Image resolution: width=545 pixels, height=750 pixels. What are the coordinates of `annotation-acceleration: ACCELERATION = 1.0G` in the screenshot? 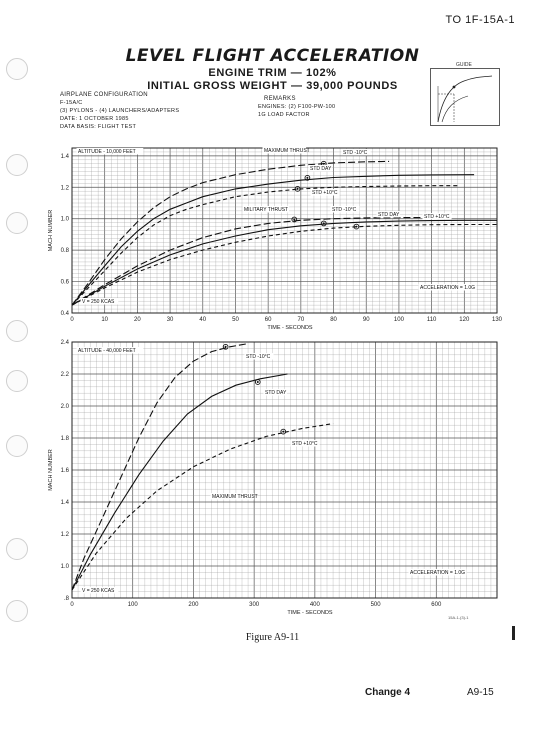 It's located at (437, 573).